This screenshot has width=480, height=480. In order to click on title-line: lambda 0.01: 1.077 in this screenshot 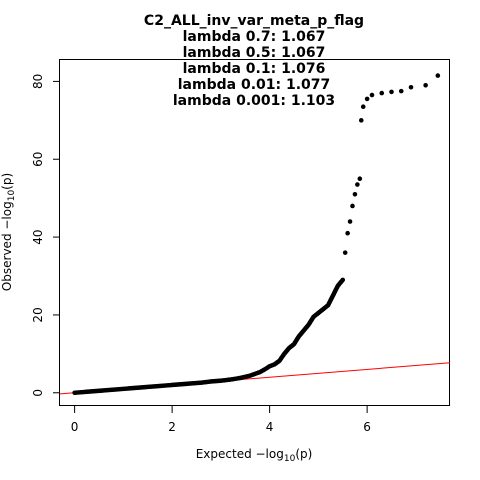, I will do `click(254, 85)`.